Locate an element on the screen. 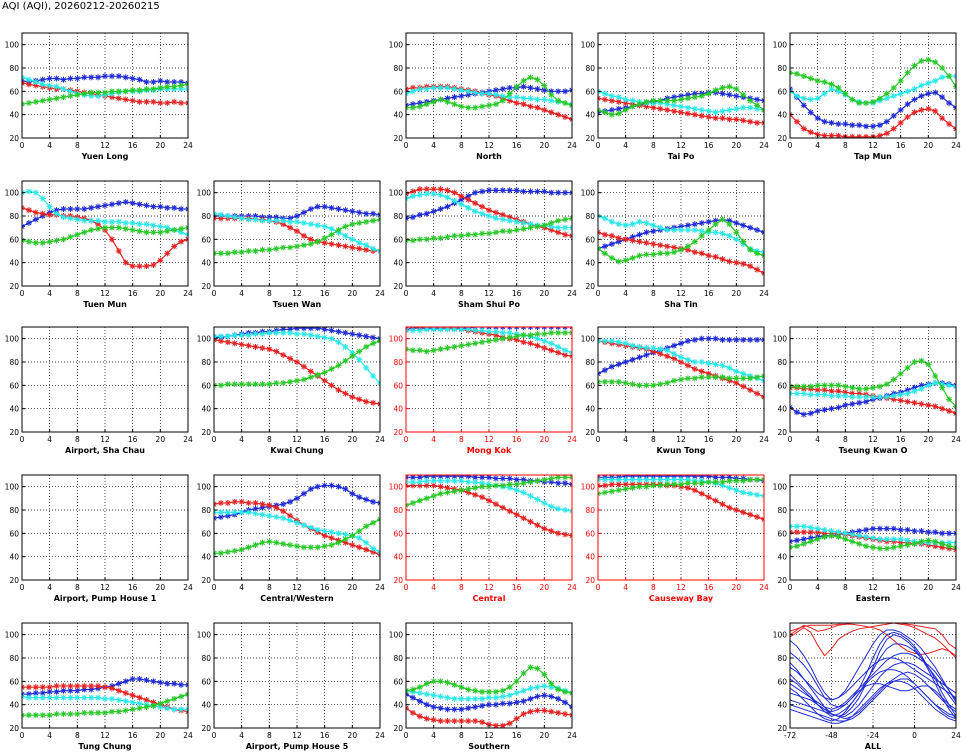  x-tick-label: 4 is located at coordinates (241, 587).